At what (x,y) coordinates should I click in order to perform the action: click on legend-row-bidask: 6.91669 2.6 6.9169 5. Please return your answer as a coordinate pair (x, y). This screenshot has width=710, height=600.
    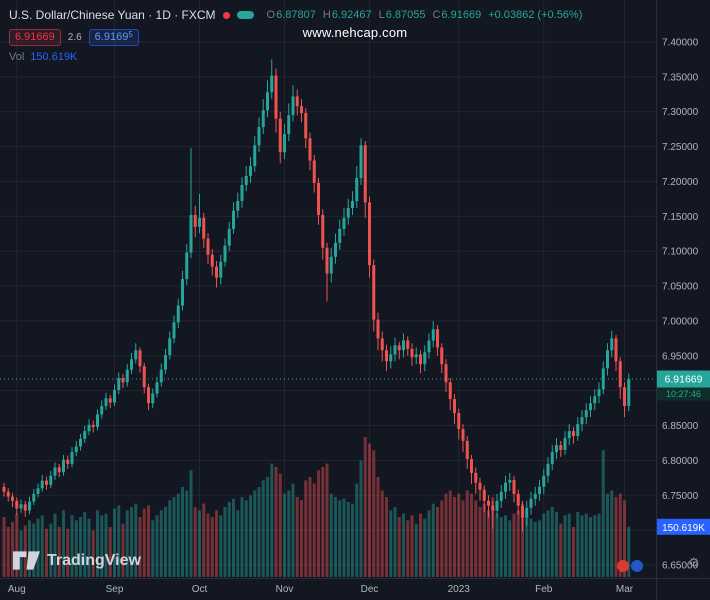
    Looking at the image, I should click on (295, 37).